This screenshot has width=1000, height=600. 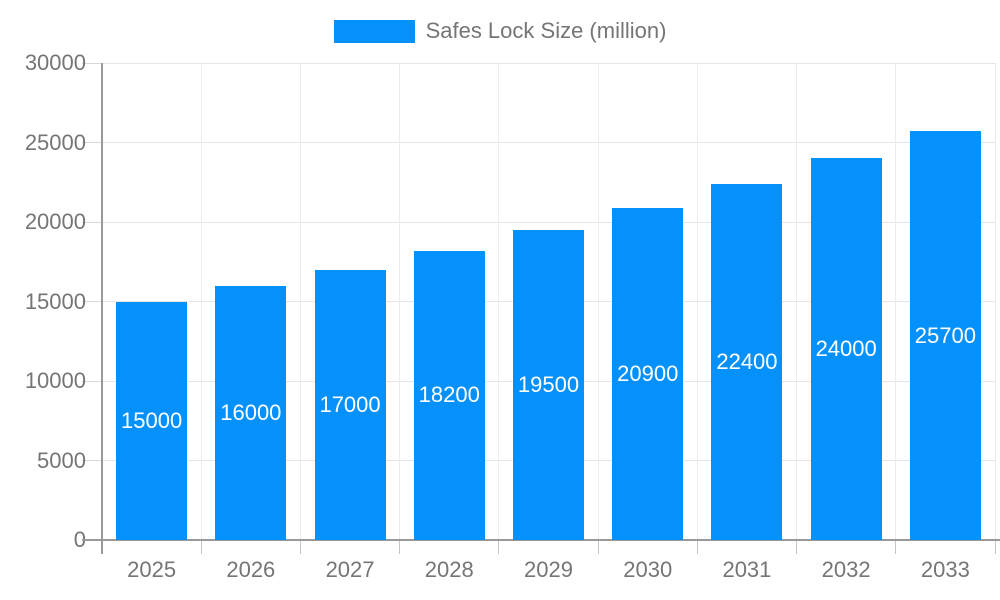 I want to click on bar-value-label: 22400, so click(x=747, y=361).